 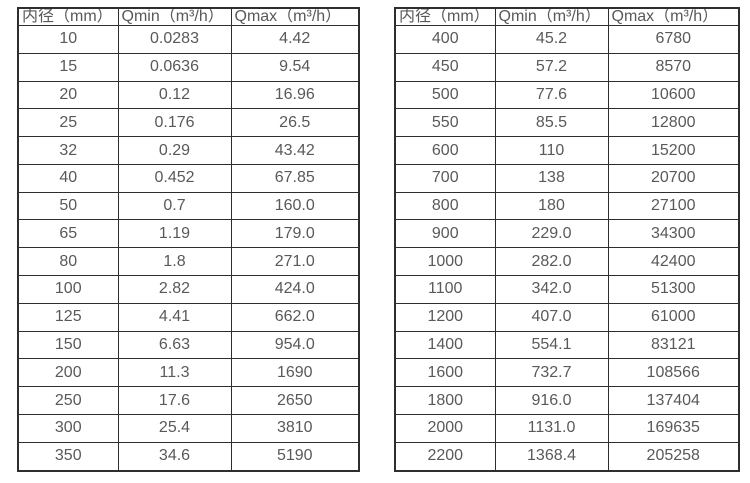 What do you see at coordinates (567, 428) in the screenshot?
I see `table-row: 2000 1131.0 169635` at bounding box center [567, 428].